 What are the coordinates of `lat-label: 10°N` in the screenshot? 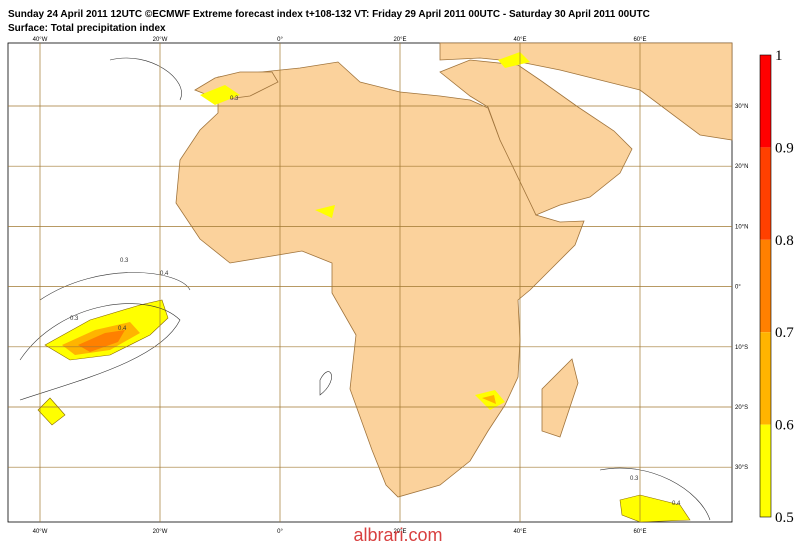 It's located at (741, 227).